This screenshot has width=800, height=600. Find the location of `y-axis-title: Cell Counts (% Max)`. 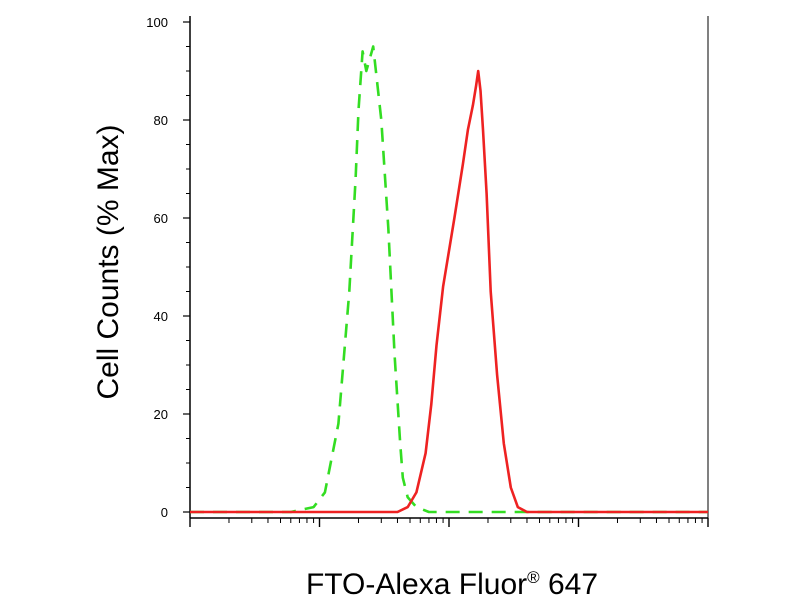

y-axis-title: Cell Counts (% Max) is located at coordinates (108, 261).